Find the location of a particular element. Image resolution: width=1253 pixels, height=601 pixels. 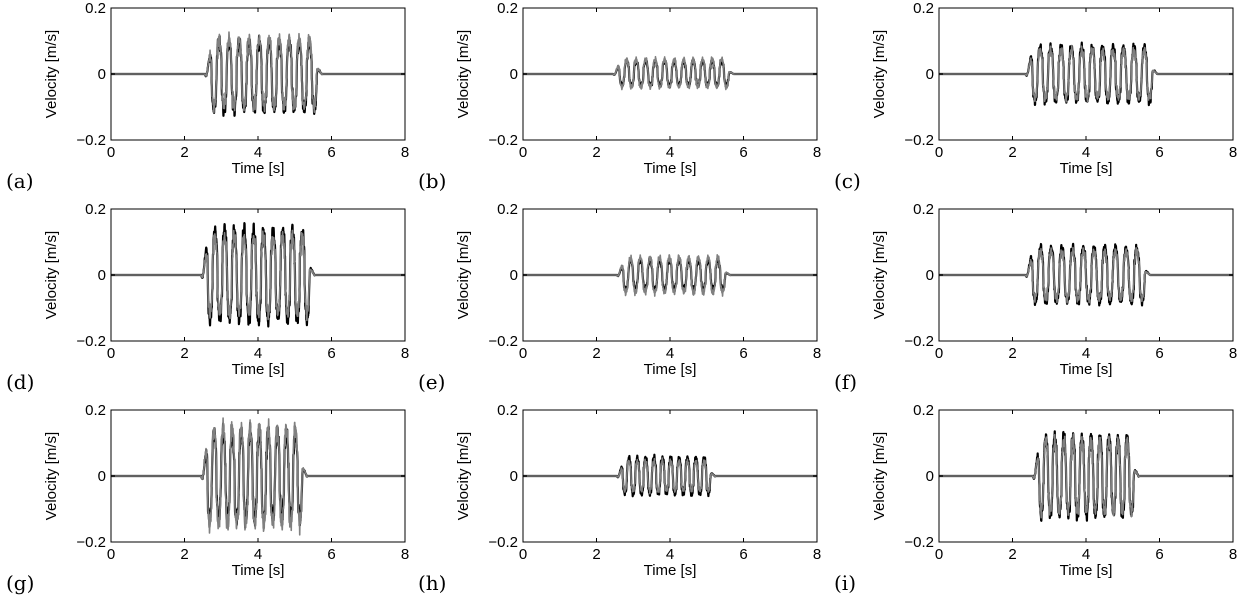

panel-label: (i) is located at coordinates (845, 583).